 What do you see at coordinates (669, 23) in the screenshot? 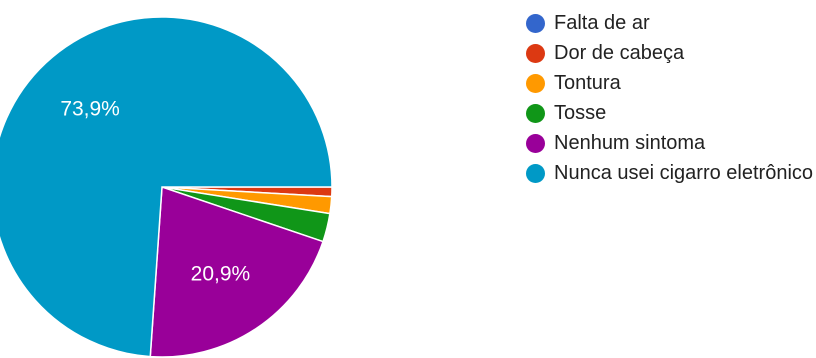
I see `legend-item-0: Falta de ar` at bounding box center [669, 23].